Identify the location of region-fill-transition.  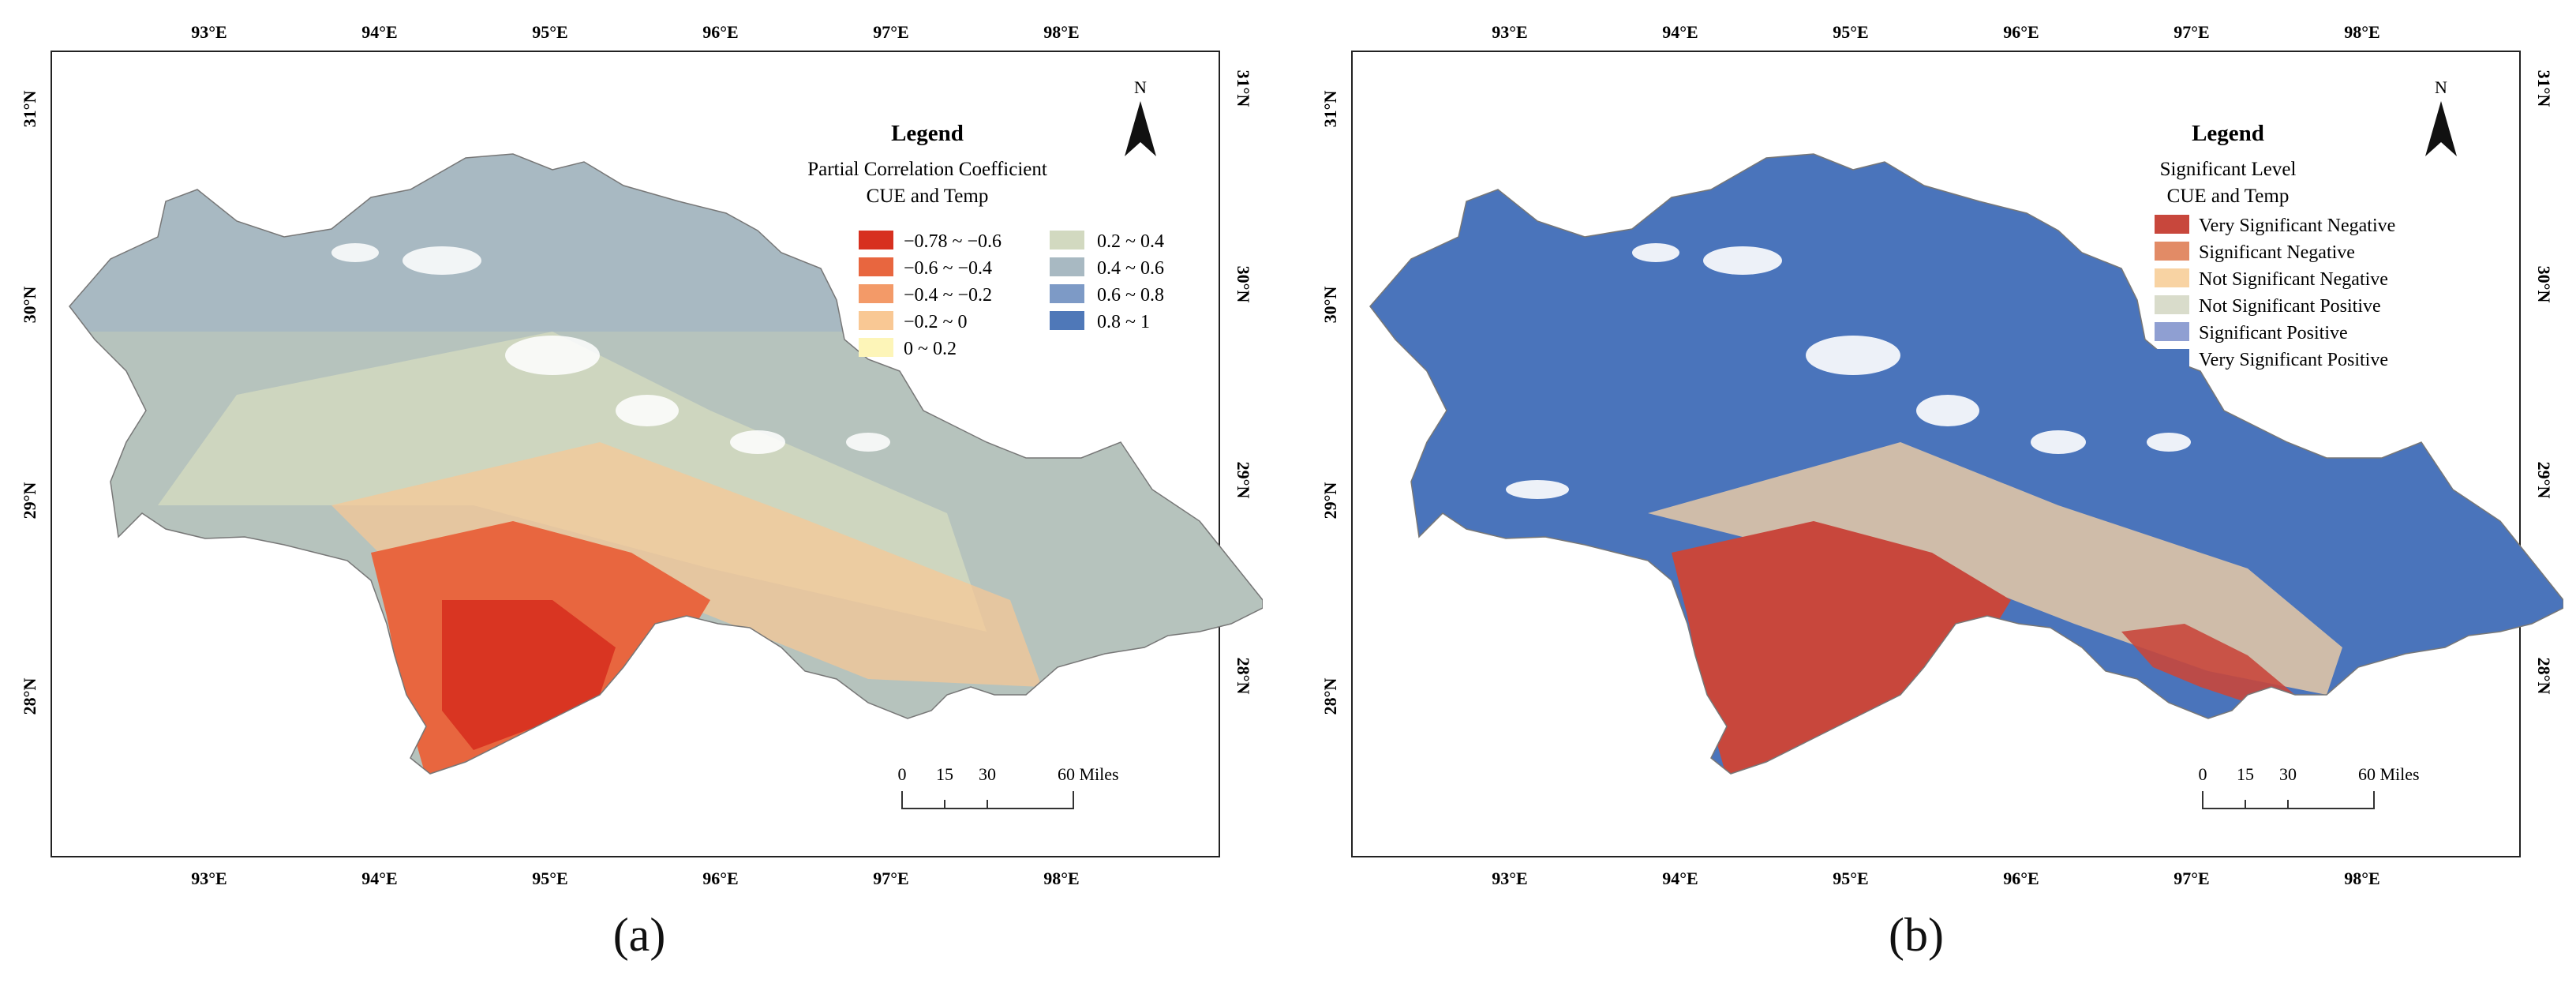
(686, 564).